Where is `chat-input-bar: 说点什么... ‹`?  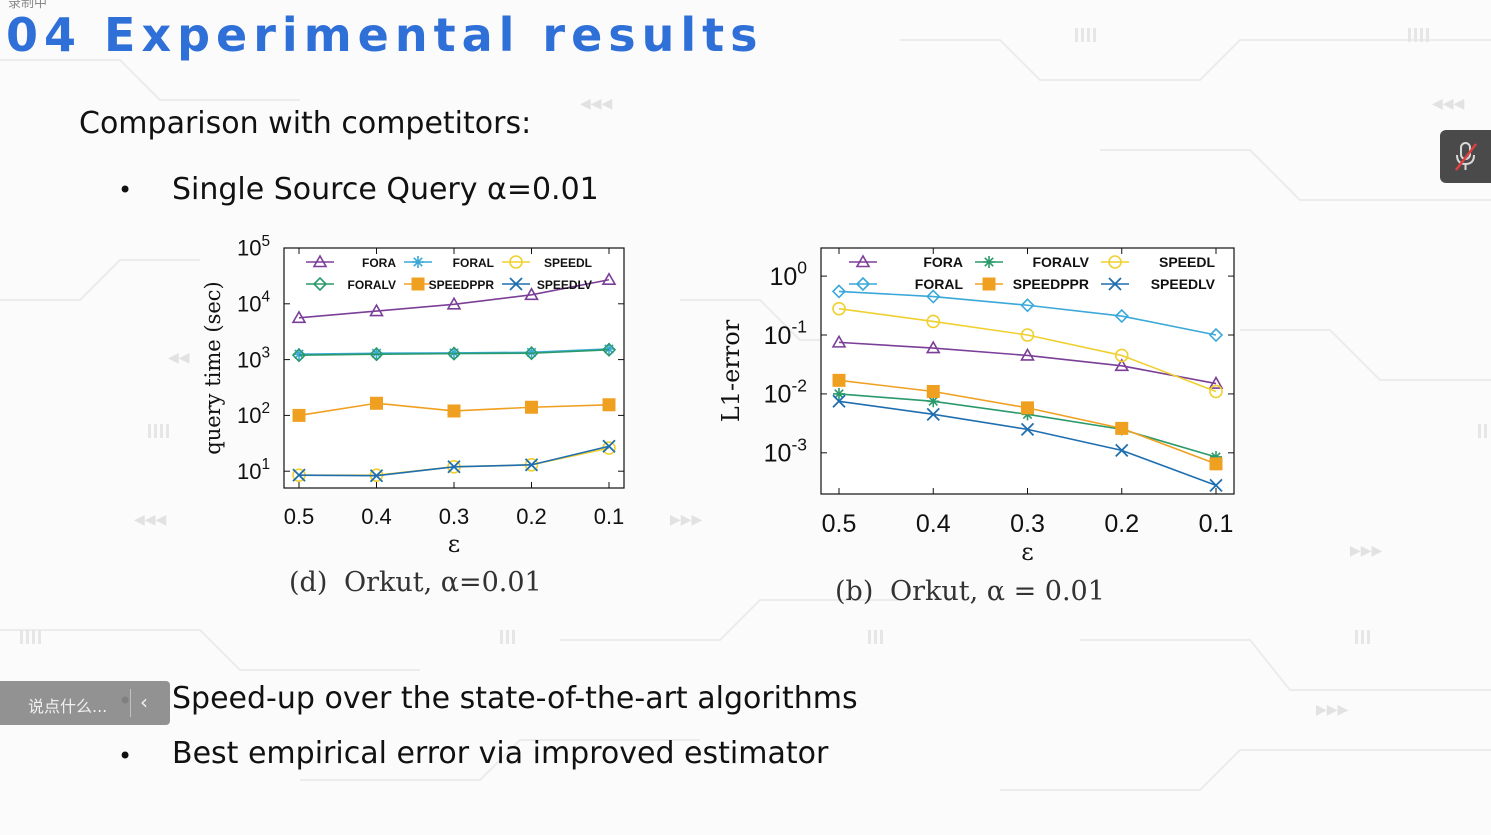
chat-input-bar: 说点什么... ‹ is located at coordinates (85, 703).